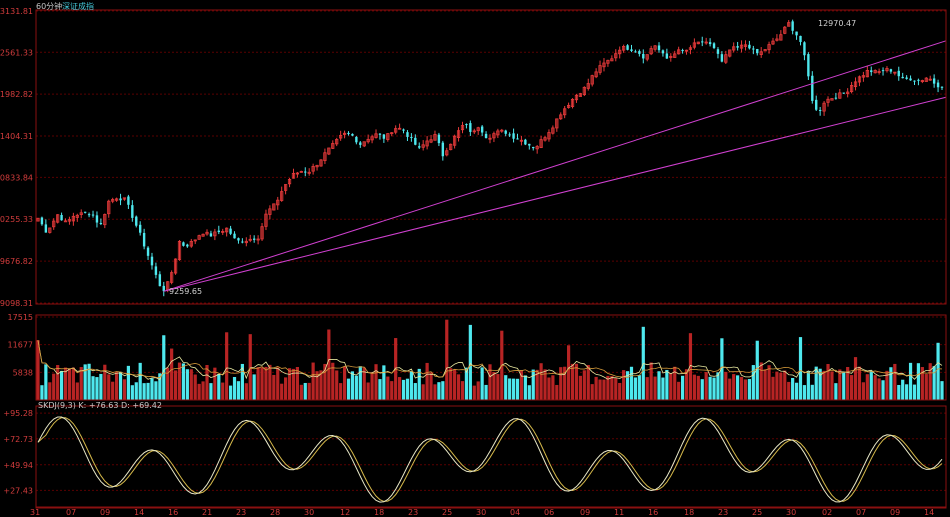 The height and width of the screenshot is (517, 950). Describe the element at coordinates (861, 512) in the screenshot. I see `x-tick-label: 07` at that location.